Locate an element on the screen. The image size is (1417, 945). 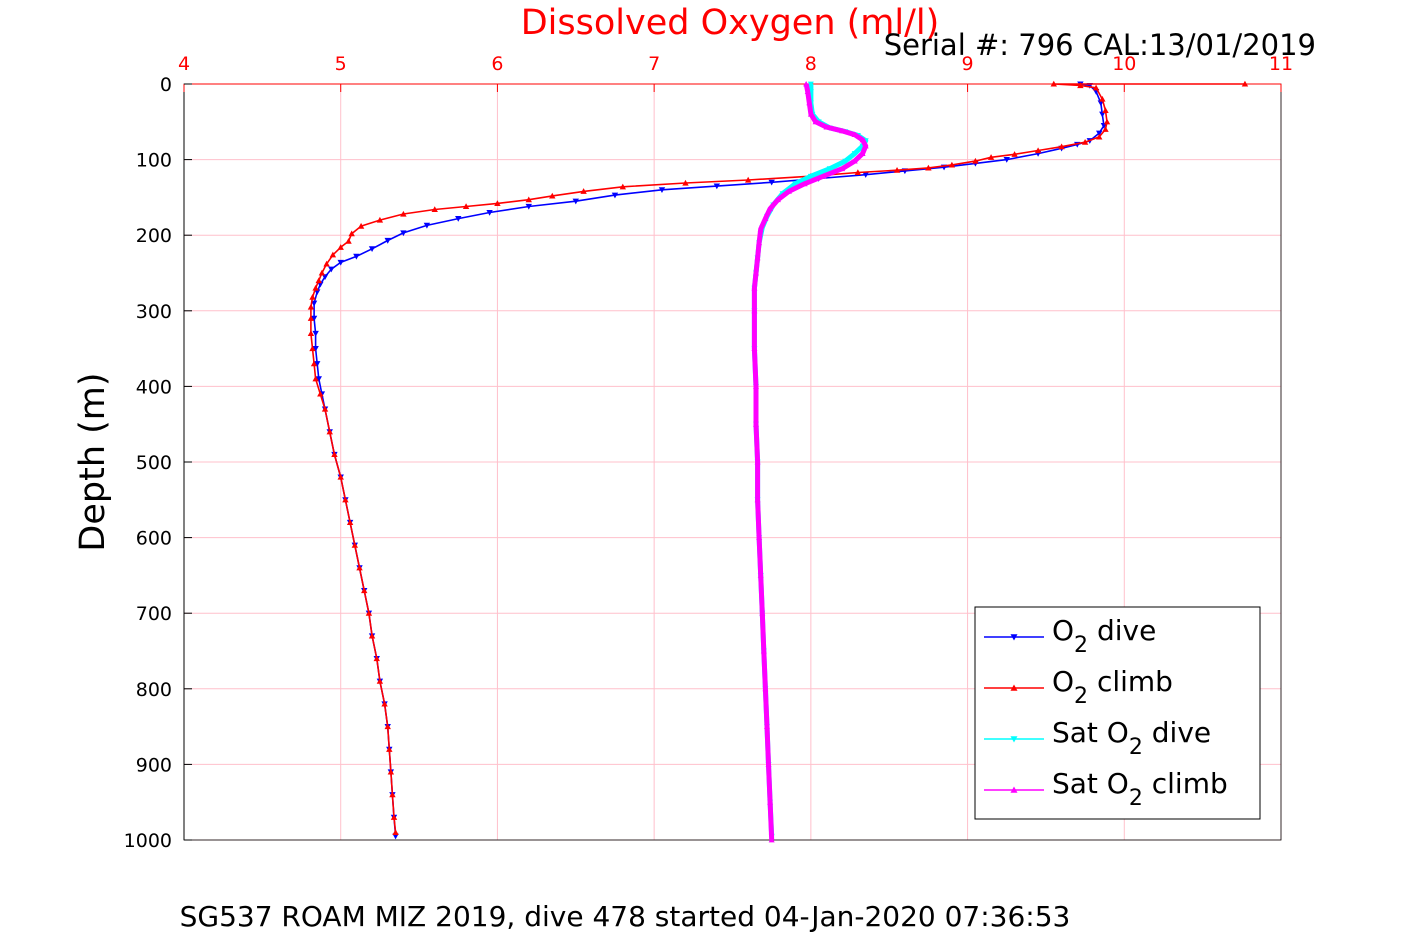
legend-entry: O2 dive is located at coordinates (1070, 636).